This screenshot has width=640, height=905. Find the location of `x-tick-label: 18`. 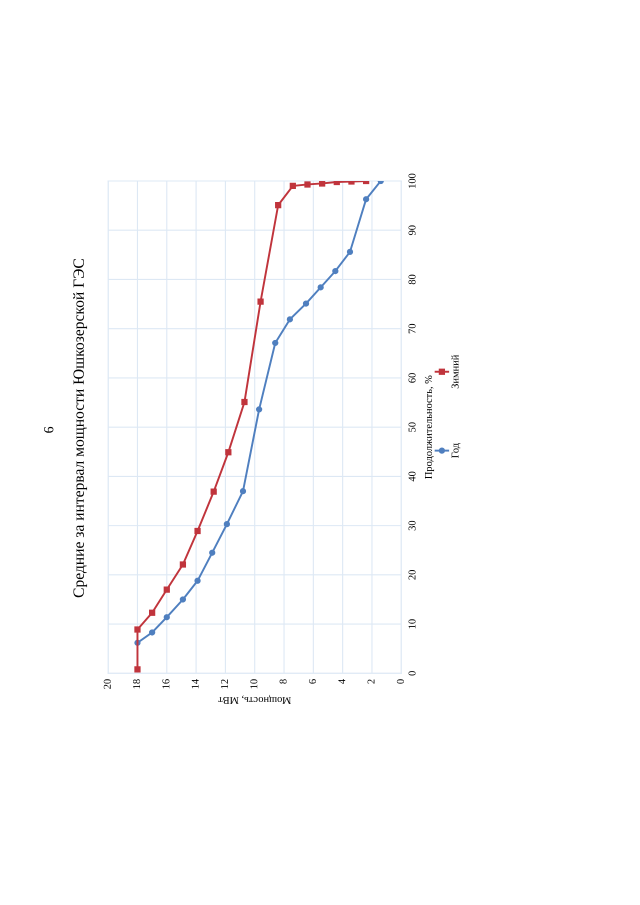

x-tick-label: 18 is located at coordinates (136, 683).